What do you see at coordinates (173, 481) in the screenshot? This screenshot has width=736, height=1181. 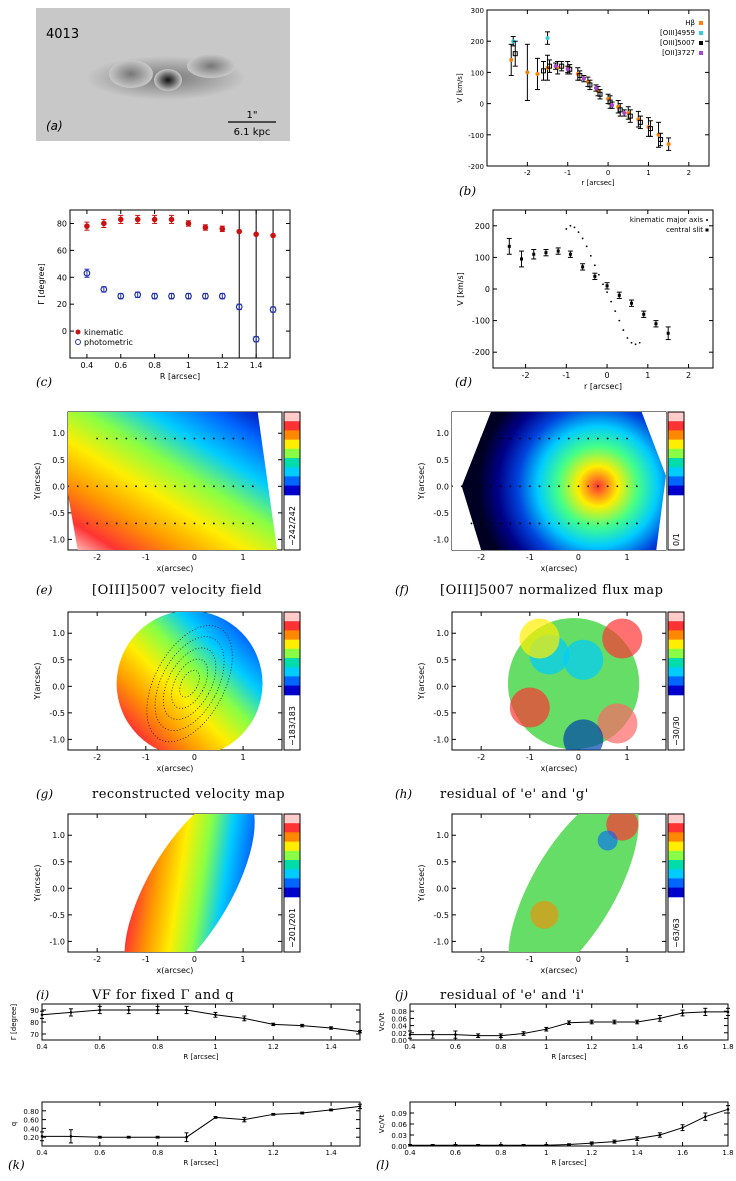 I see `velocity-field` at bounding box center [173, 481].